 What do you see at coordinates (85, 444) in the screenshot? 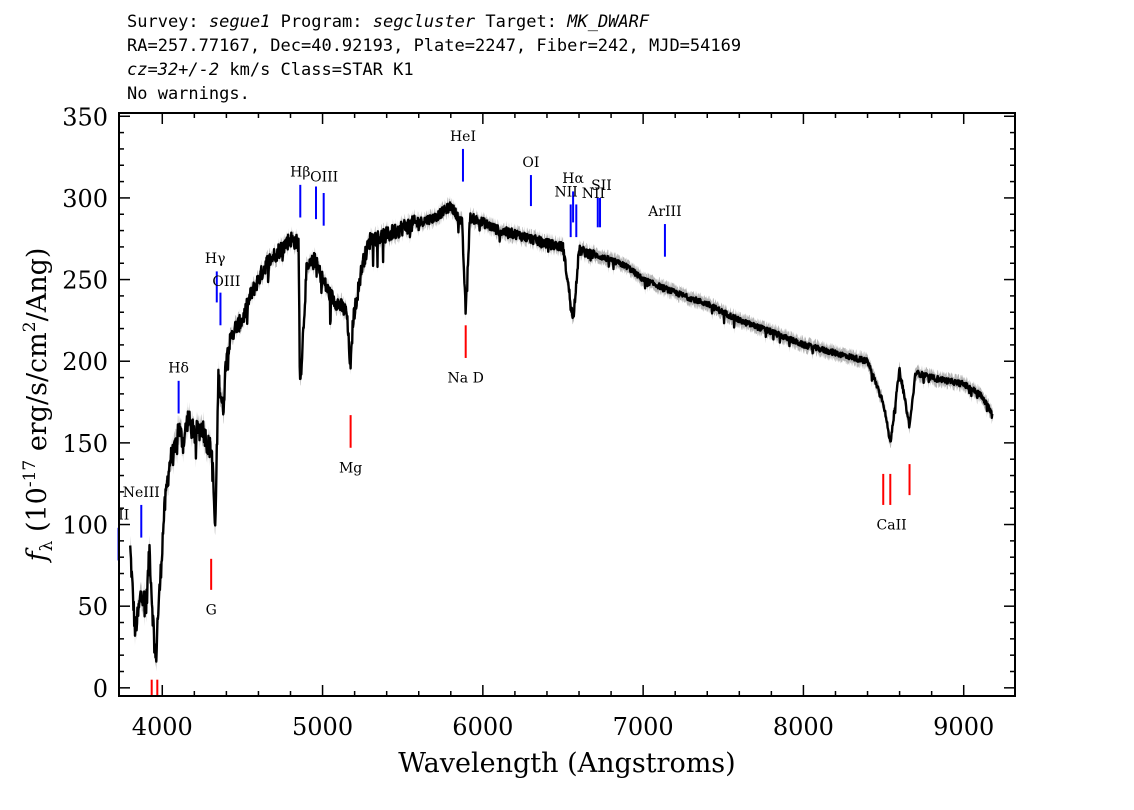
I see `y-tick-label: 150` at bounding box center [85, 444].